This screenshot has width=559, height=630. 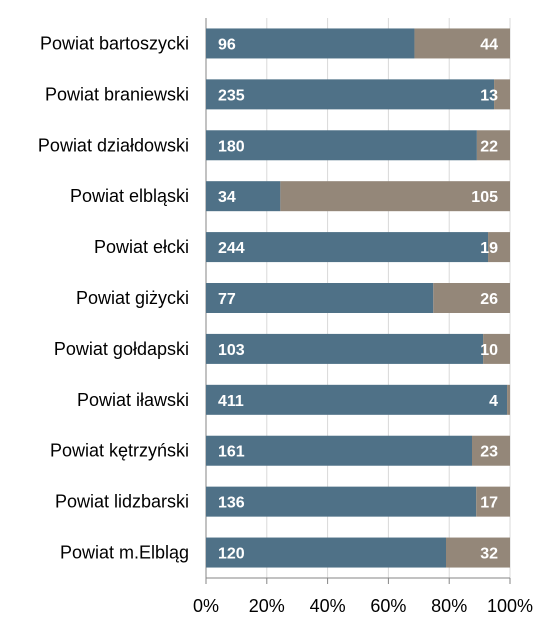 What do you see at coordinates (227, 44) in the screenshot?
I see `data-label-series-1: 96` at bounding box center [227, 44].